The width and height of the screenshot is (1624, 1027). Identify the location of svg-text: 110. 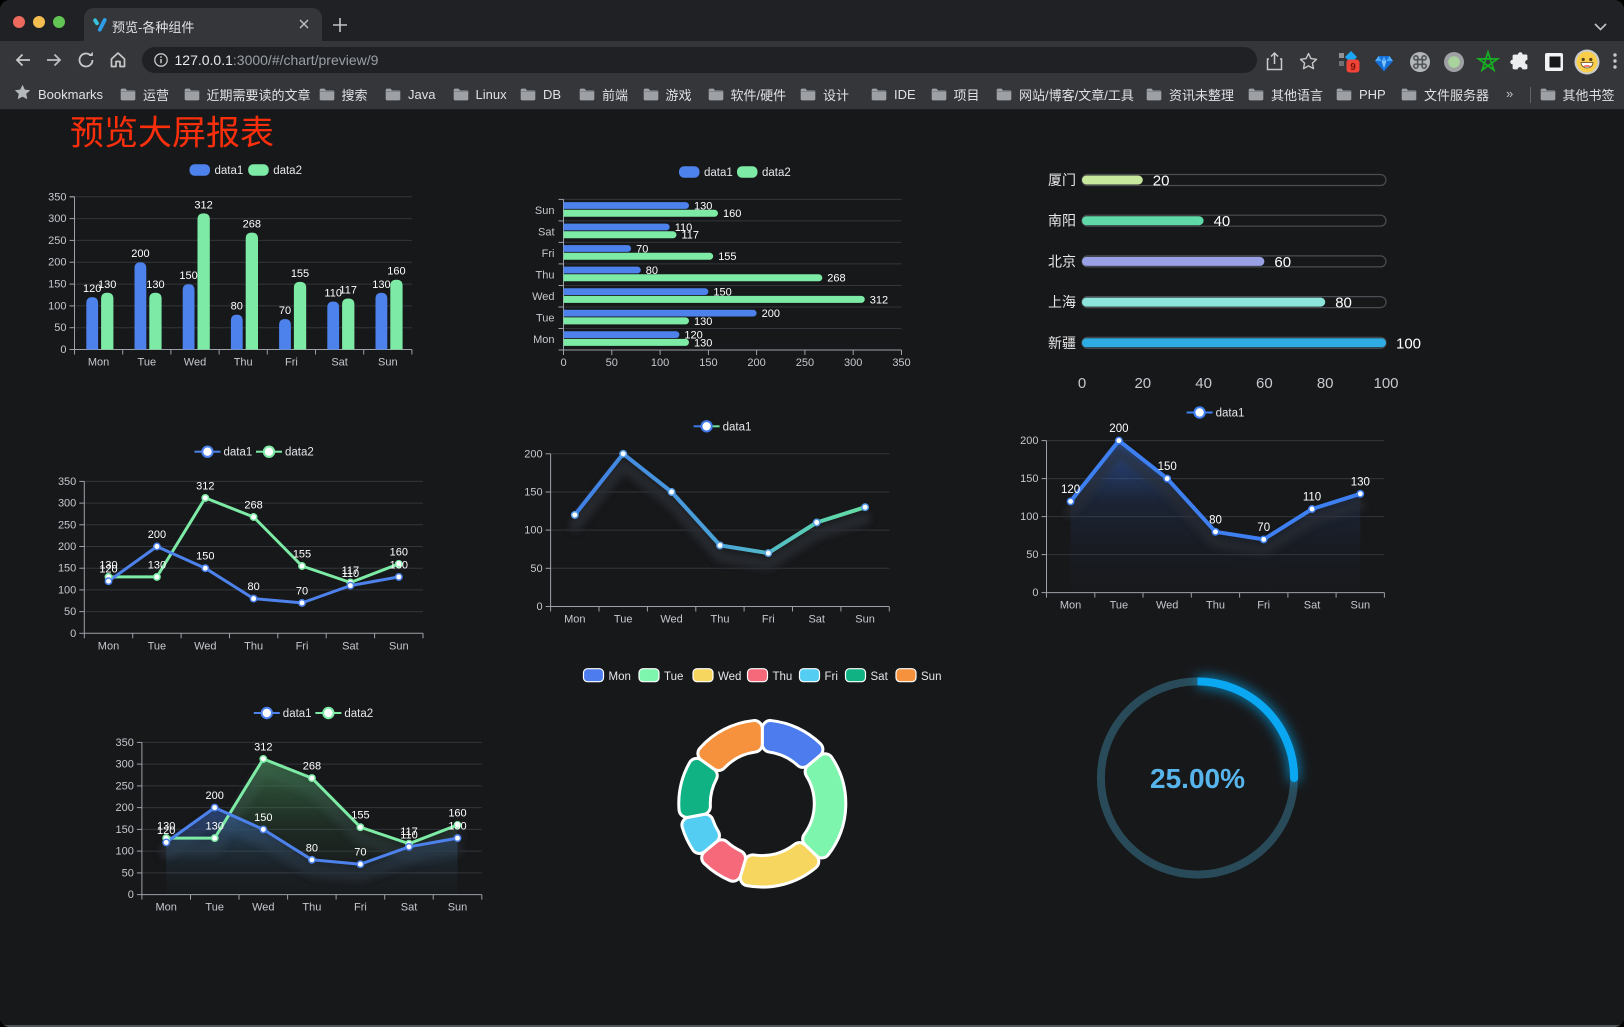
(684, 228).